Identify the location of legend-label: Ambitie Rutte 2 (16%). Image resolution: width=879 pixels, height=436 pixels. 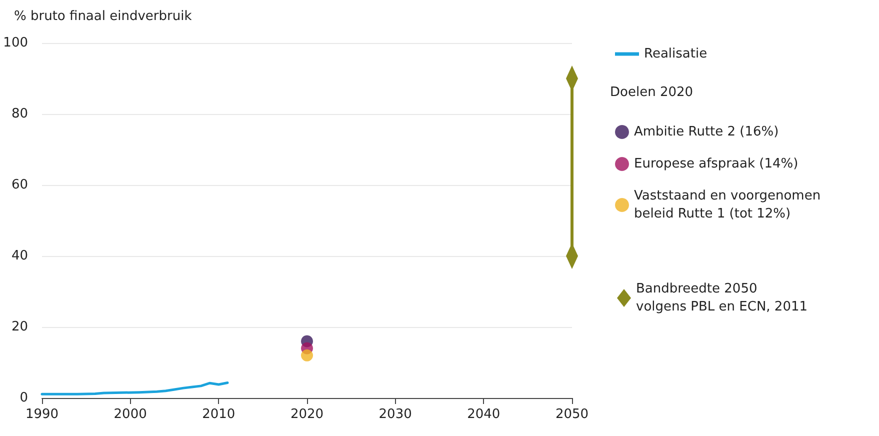
(706, 132).